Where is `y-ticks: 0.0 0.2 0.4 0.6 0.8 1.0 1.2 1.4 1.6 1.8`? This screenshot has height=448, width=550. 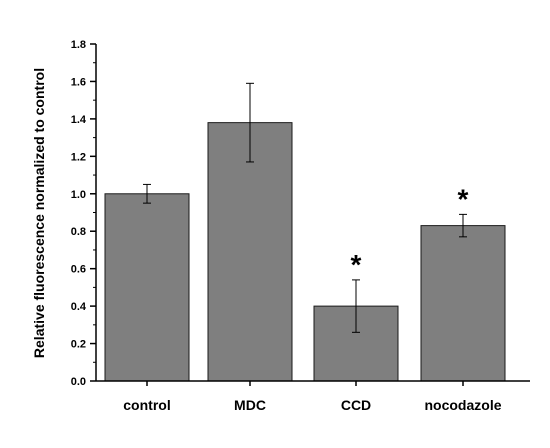 y-ticks: 0.0 0.2 0.4 0.6 0.8 1.0 1.2 1.4 1.6 1.8 is located at coordinates (83, 213).